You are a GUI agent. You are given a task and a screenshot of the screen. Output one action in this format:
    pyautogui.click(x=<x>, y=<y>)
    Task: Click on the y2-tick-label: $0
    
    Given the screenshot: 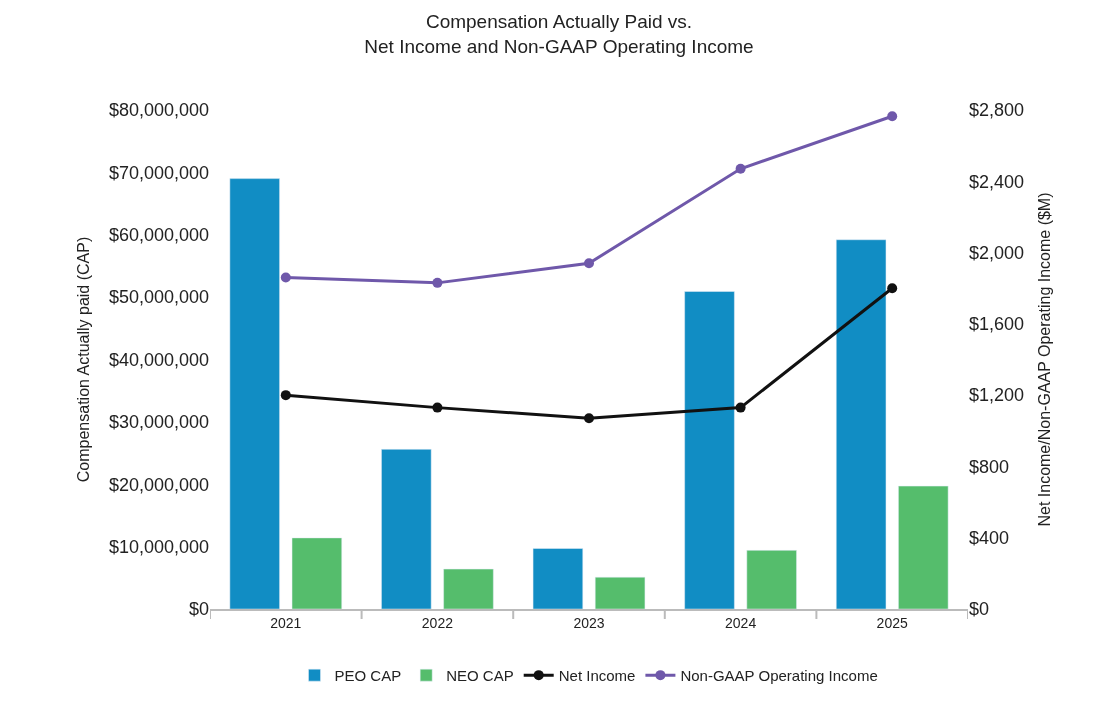 What is the action you would take?
    pyautogui.click(x=979, y=609)
    